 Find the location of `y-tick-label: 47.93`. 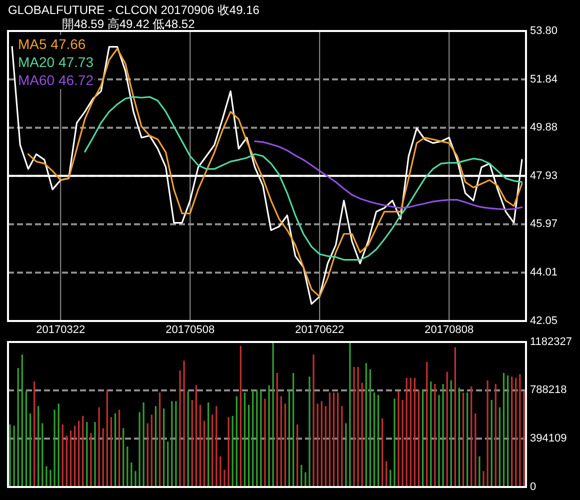

y-tick-label: 47.93 is located at coordinates (544, 176).